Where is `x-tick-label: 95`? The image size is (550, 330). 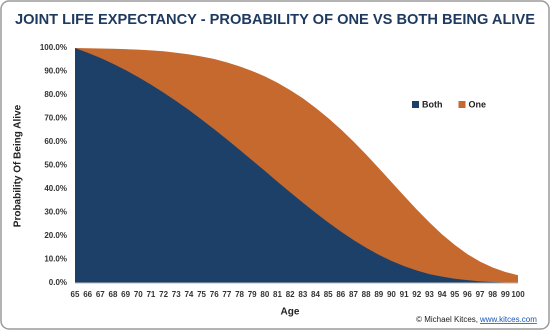 x-tick-label: 95 is located at coordinates (454, 294).